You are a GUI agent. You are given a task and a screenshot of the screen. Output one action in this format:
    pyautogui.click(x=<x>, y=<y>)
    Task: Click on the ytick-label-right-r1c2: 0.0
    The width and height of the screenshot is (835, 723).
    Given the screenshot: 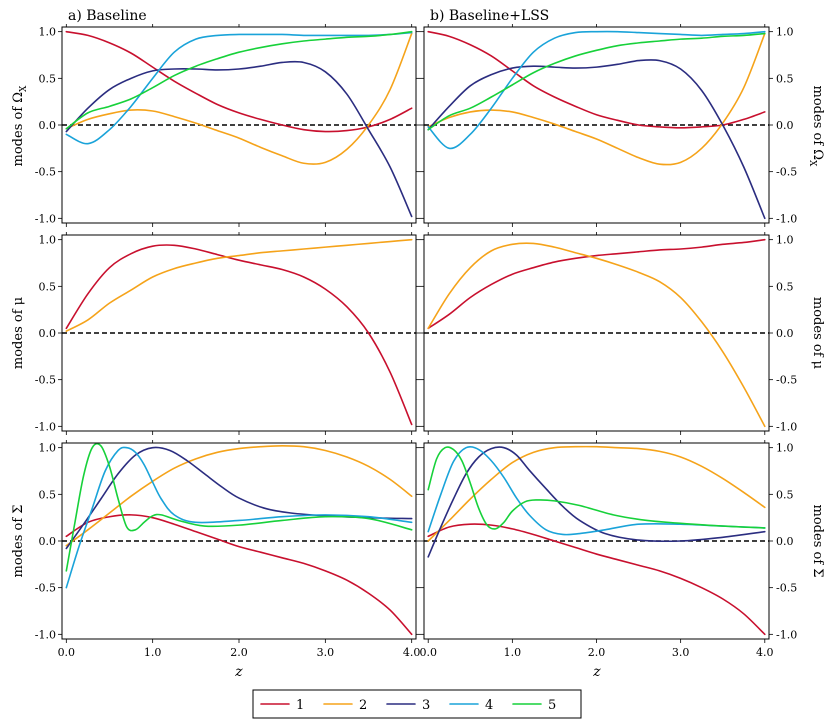 What is the action you would take?
    pyautogui.click(x=785, y=125)
    